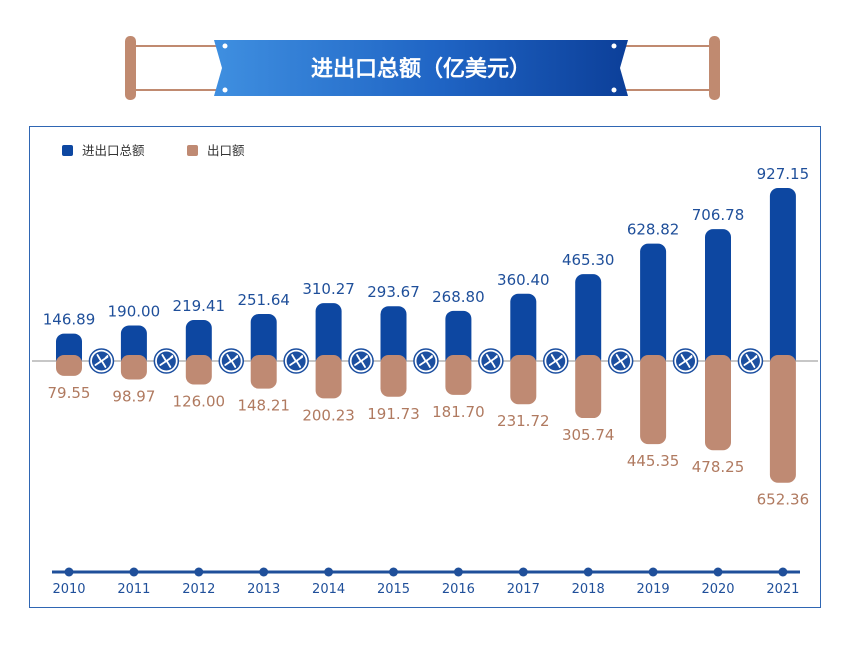  Describe the element at coordinates (393, 414) in the screenshot. I see `label-export-2015: 191.73` at that location.